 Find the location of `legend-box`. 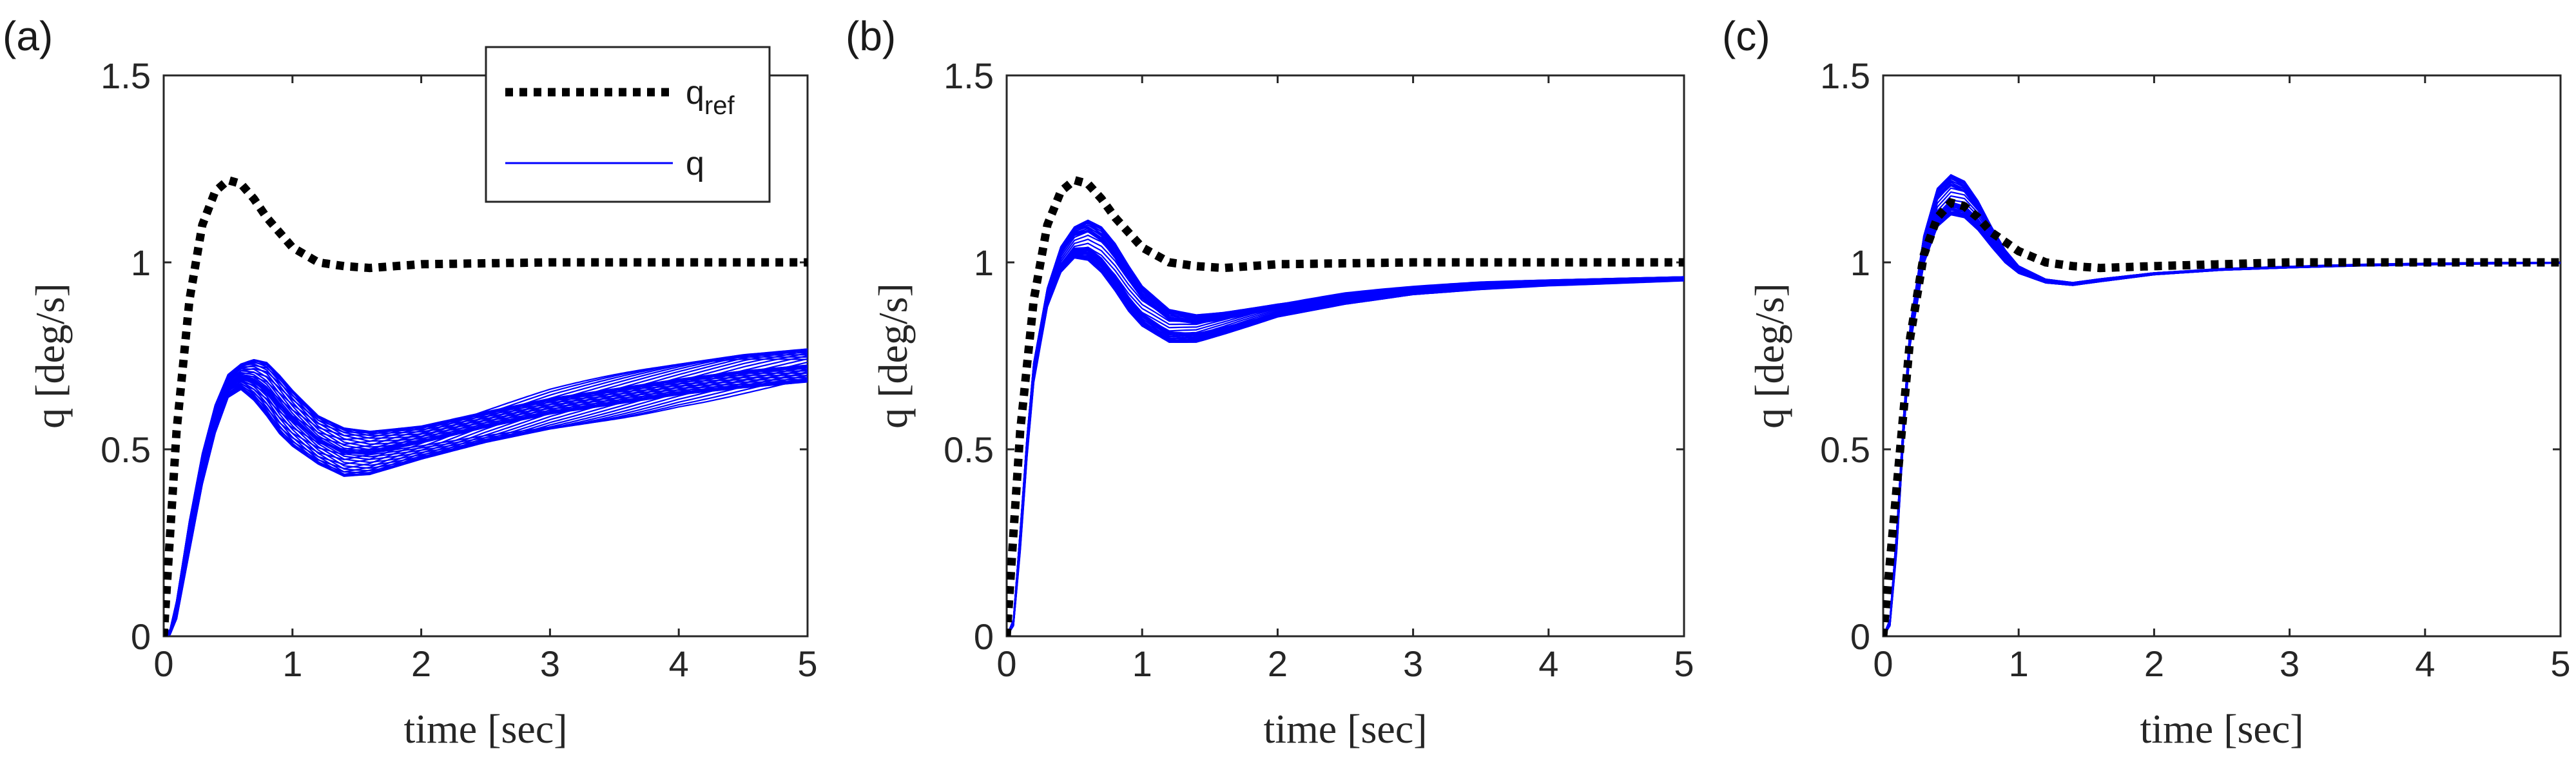

legend-box is located at coordinates (628, 124).